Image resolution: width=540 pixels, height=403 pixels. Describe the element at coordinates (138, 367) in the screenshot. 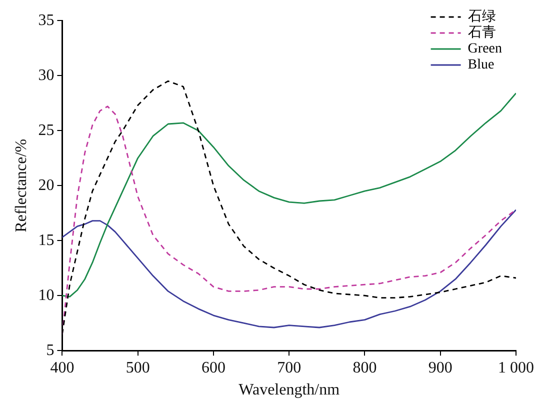

I see `x-tick-label: 500` at that location.